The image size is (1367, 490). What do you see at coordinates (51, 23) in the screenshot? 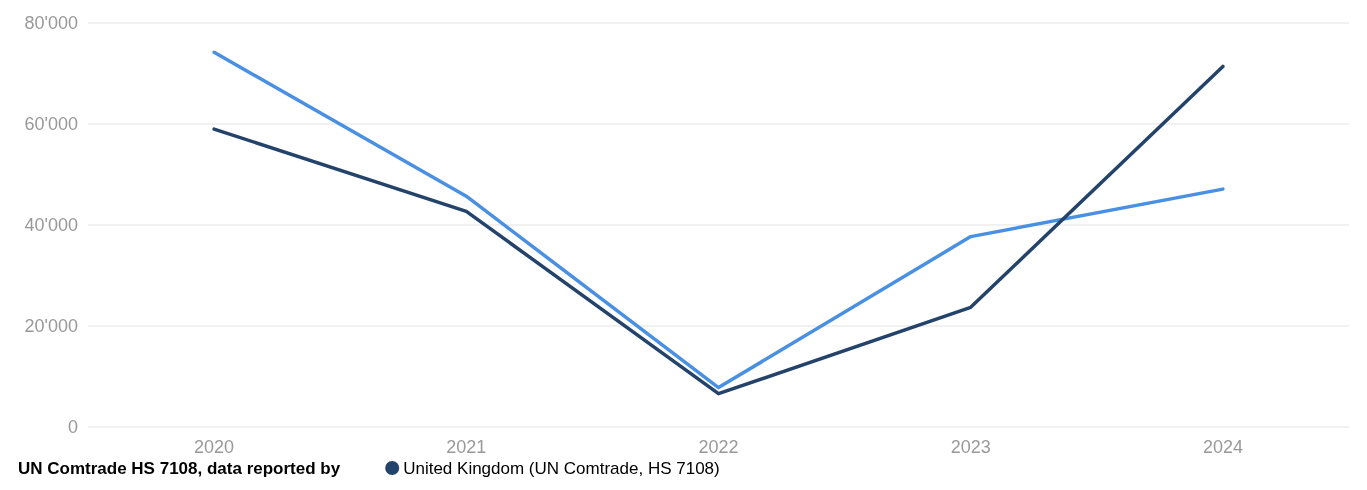
I see `y-tick-label: 80'000` at bounding box center [51, 23].